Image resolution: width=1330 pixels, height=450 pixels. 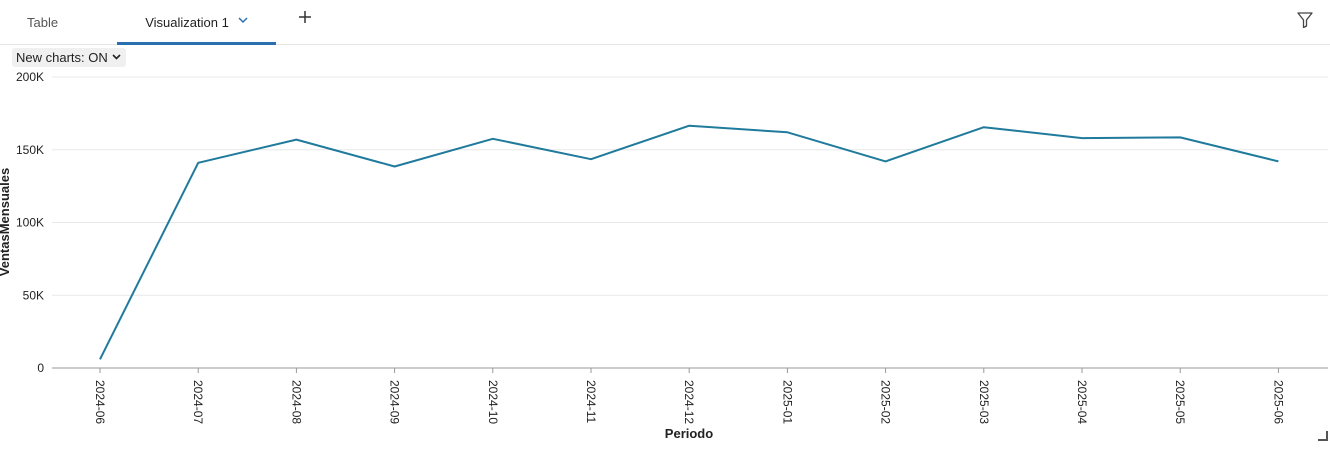 I want to click on new-charts-label: New charts: ON, so click(x=62, y=57).